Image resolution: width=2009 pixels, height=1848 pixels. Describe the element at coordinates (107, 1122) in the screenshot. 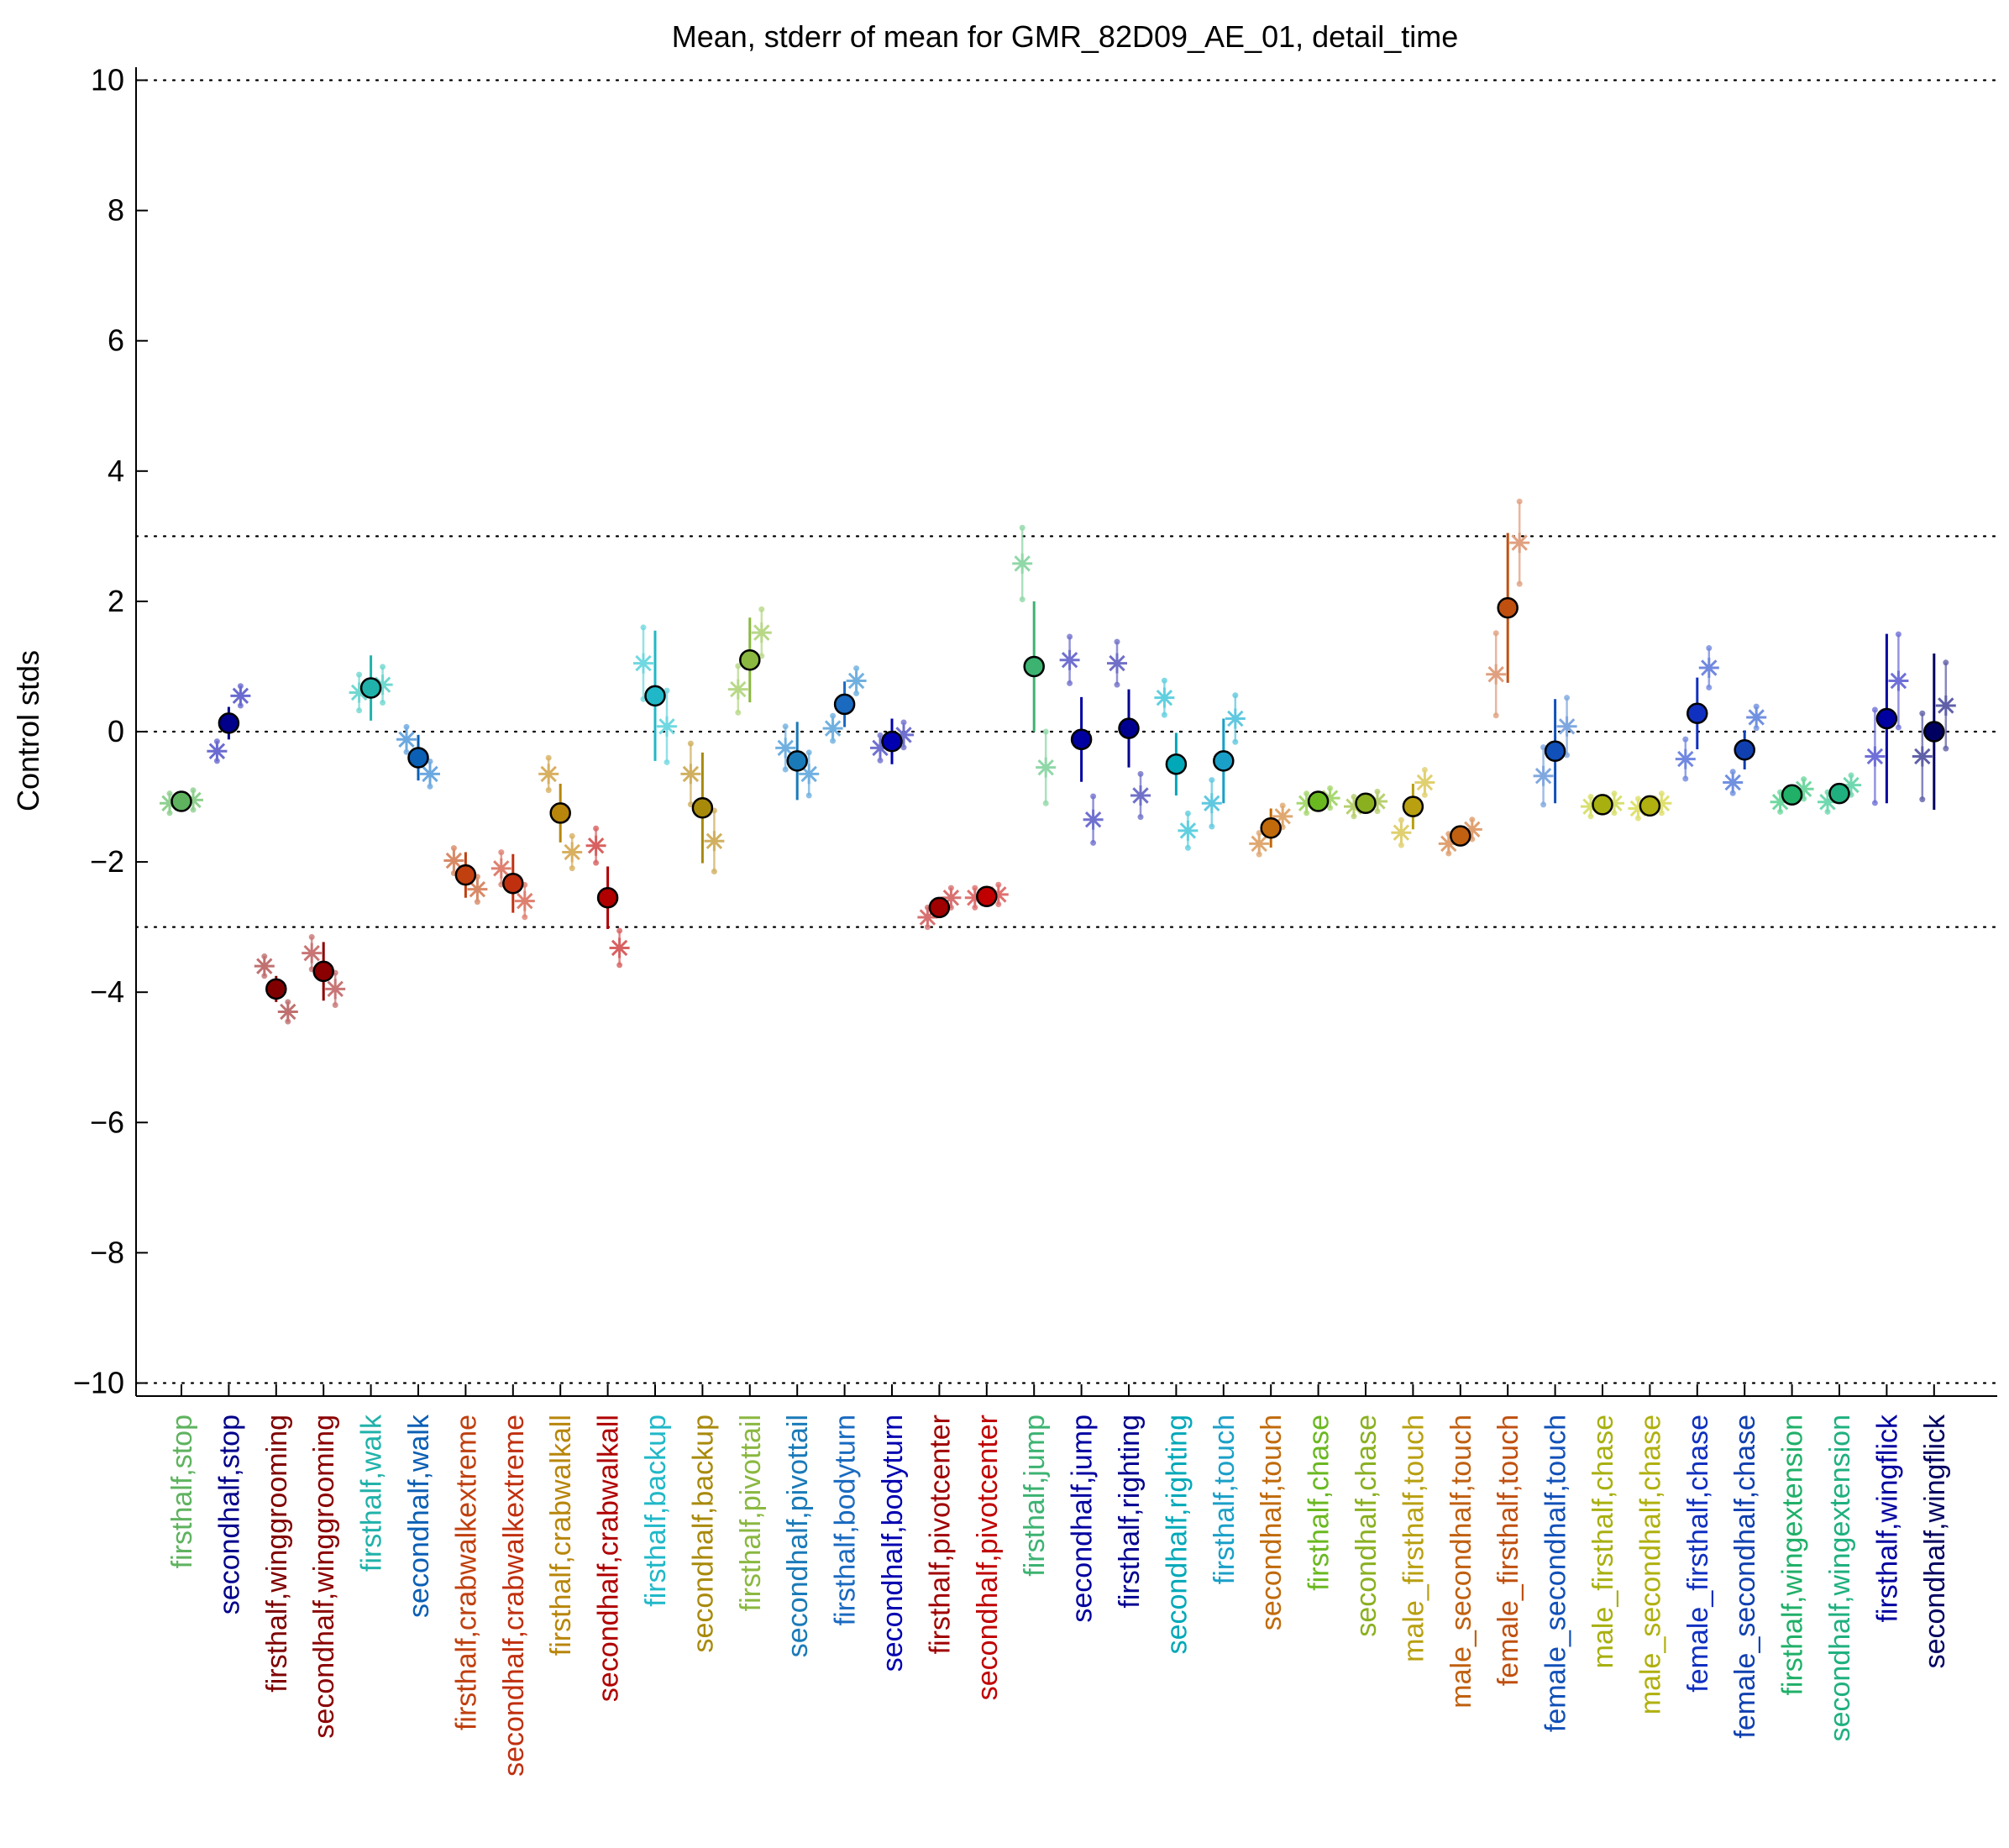

I see `y-tick-label: −6` at that location.